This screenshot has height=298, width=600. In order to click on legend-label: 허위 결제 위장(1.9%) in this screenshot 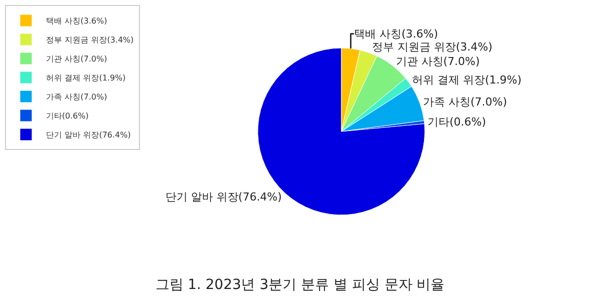, I will do `click(86, 78)`.